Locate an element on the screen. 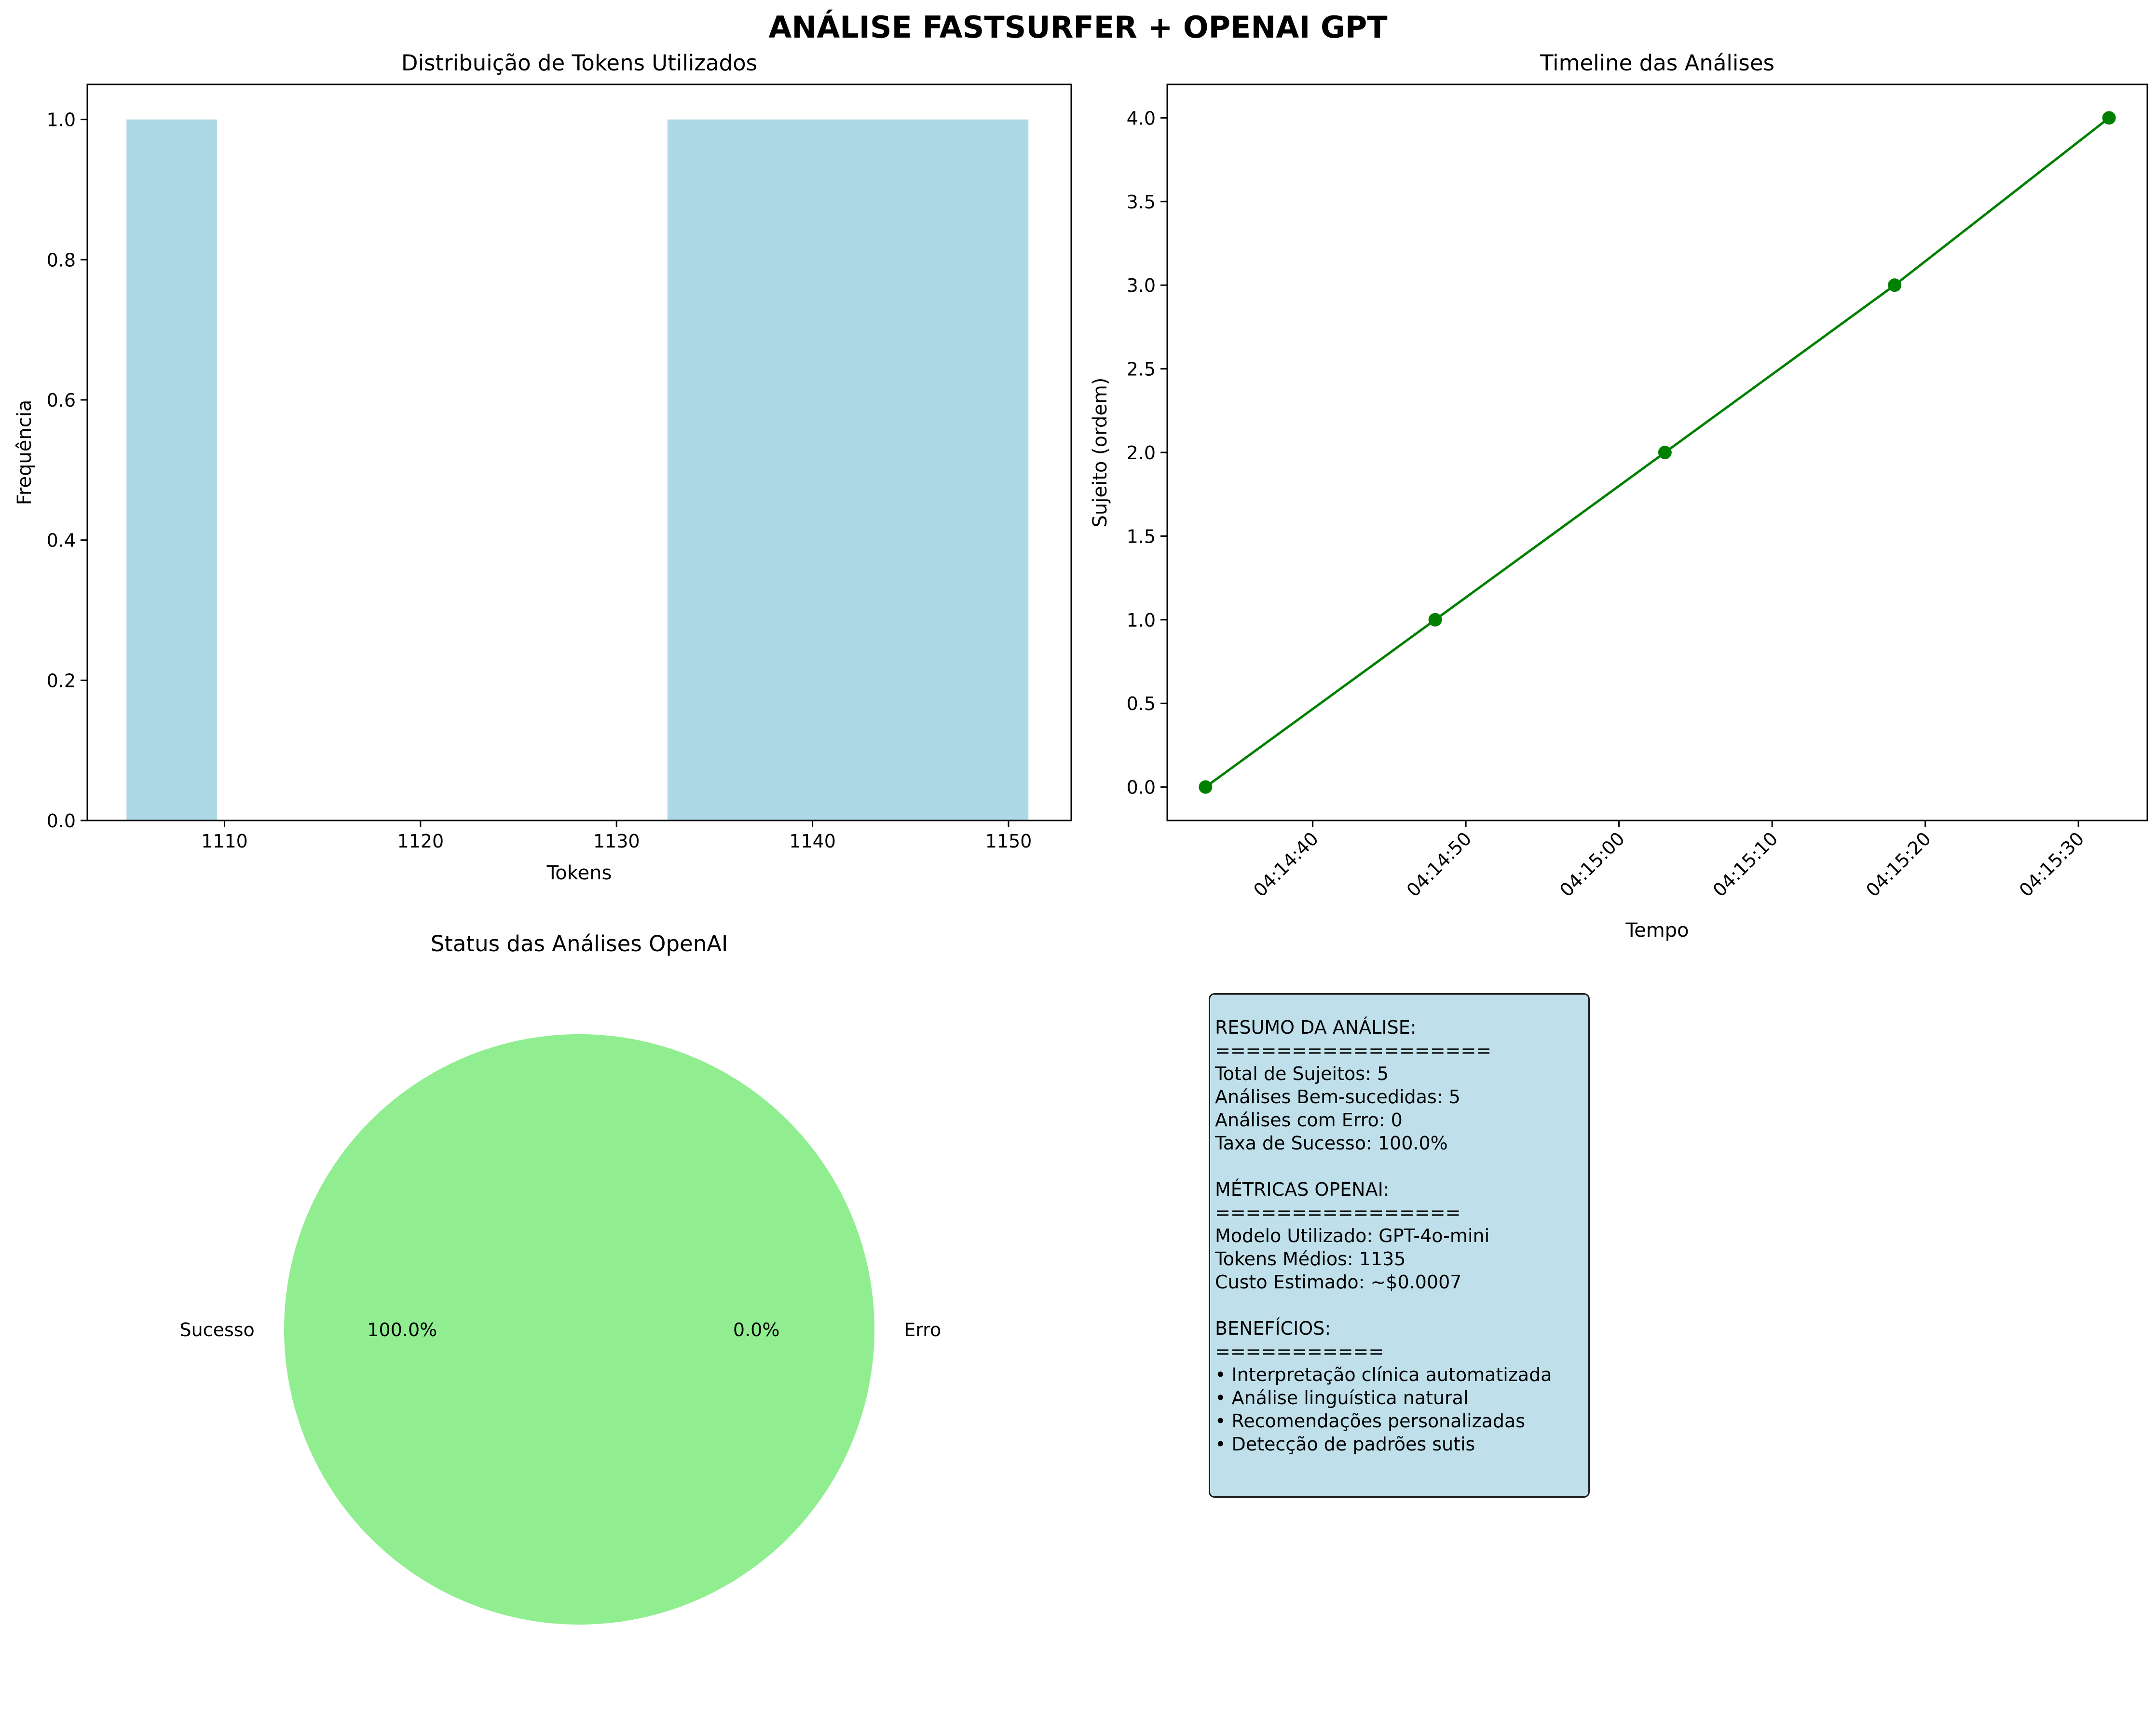 The width and height of the screenshot is (2156, 1709). pie-slice is located at coordinates (579, 1329).